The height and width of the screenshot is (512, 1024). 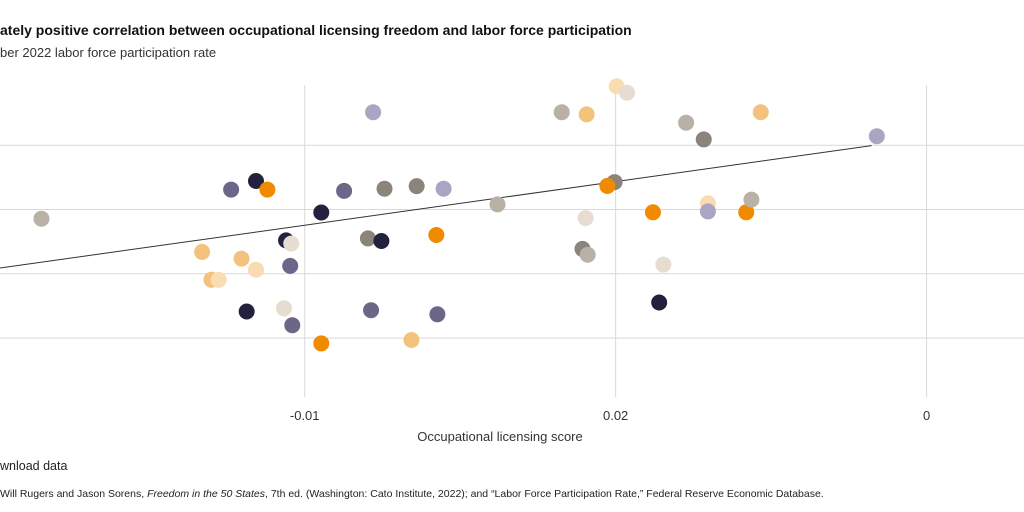 What do you see at coordinates (34, 466) in the screenshot?
I see `download-data-link: wnload data` at bounding box center [34, 466].